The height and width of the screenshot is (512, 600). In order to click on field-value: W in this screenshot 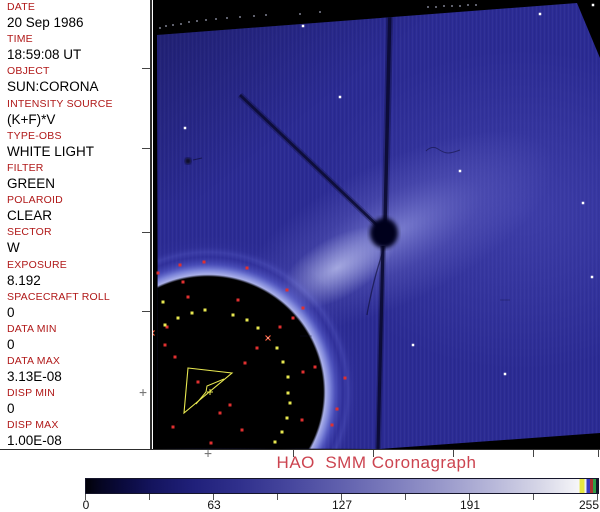, I will do `click(13, 248)`.